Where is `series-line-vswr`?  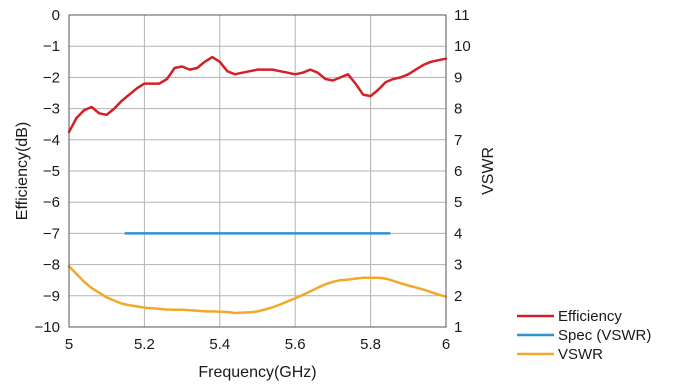
series-line-vswr is located at coordinates (257, 289).